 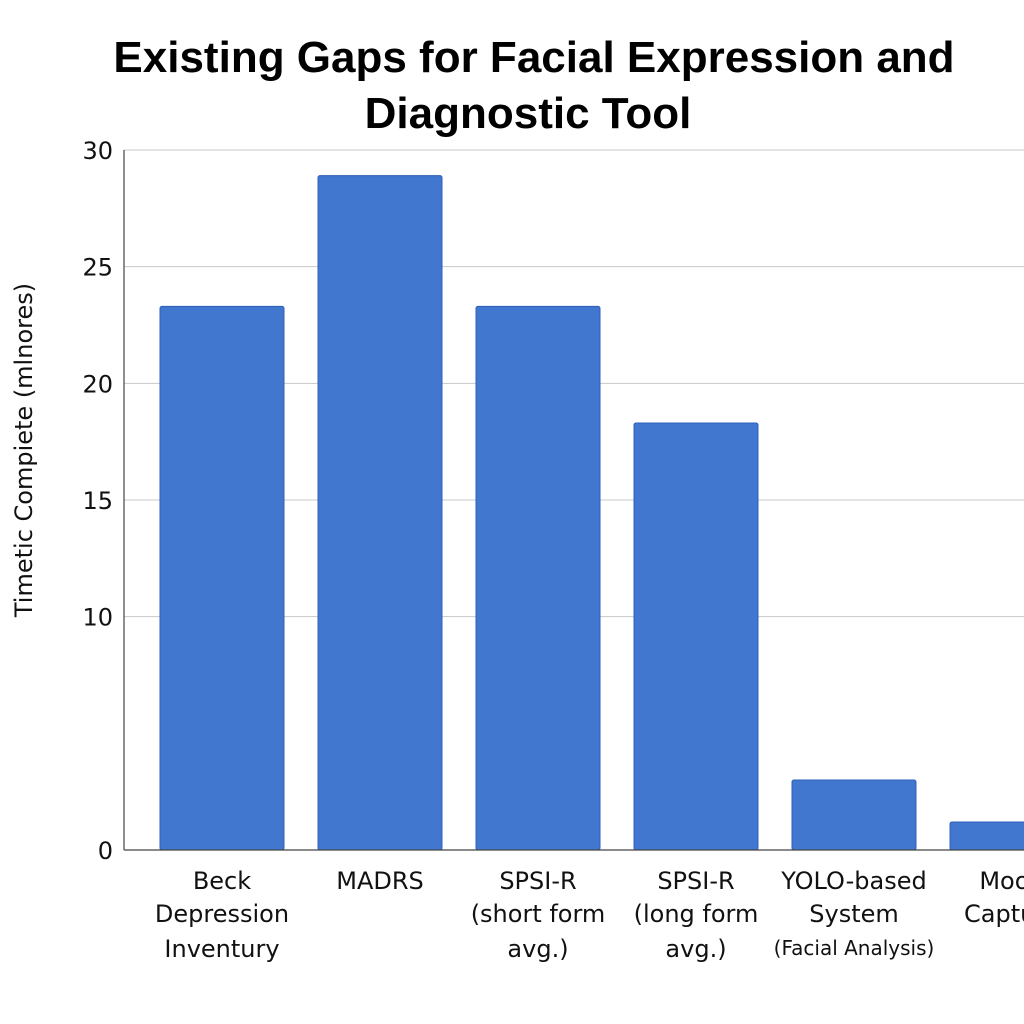 I want to click on x-tick-label: YOLO-based, so click(x=853, y=881).